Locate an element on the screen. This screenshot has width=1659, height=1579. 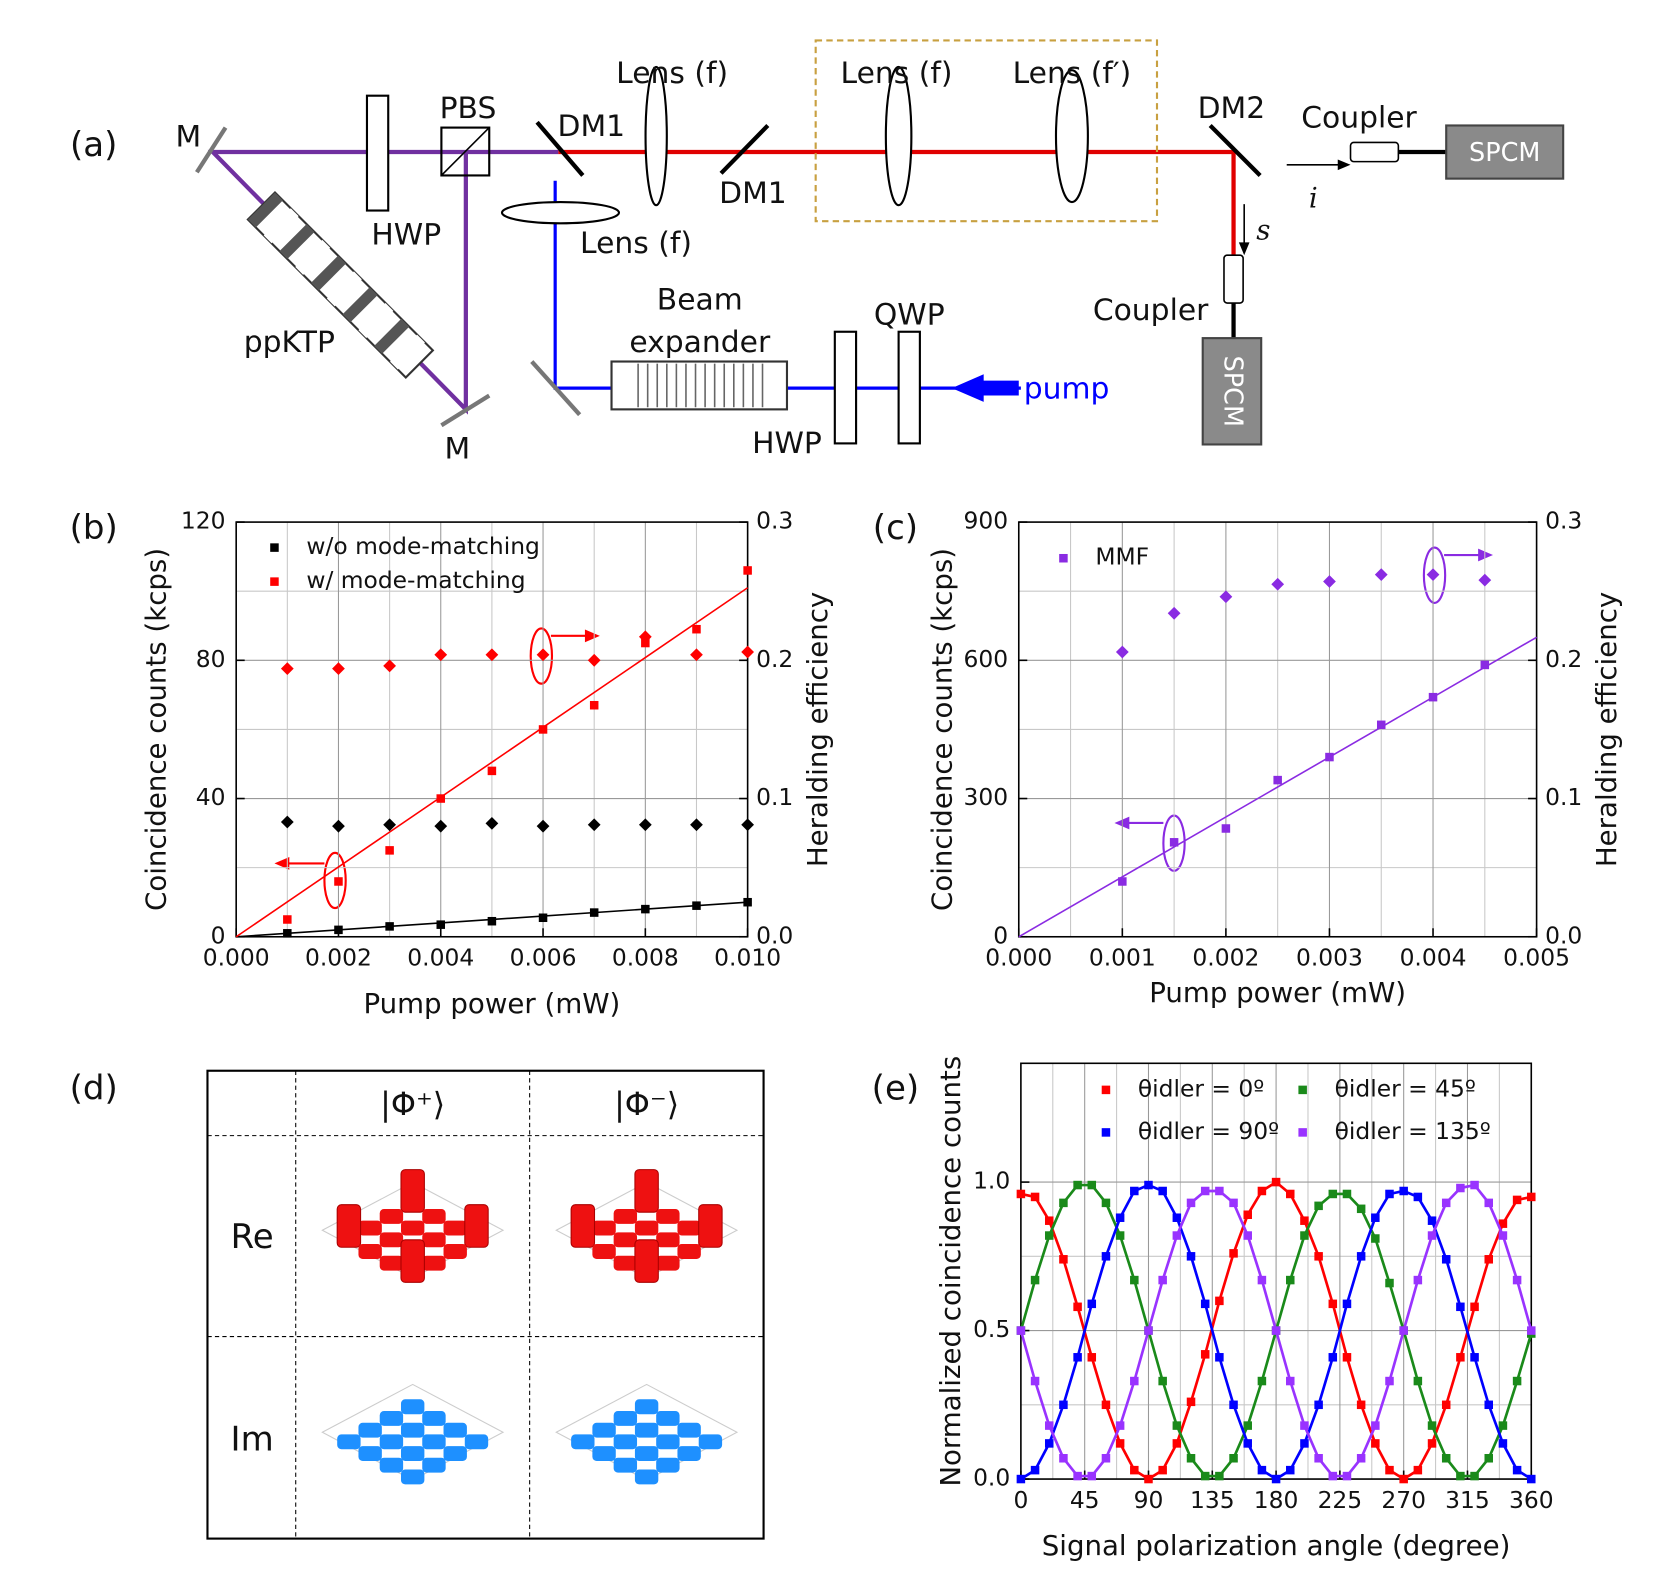
column-header: |Φ⁺⟩ is located at coordinates (412, 1104).